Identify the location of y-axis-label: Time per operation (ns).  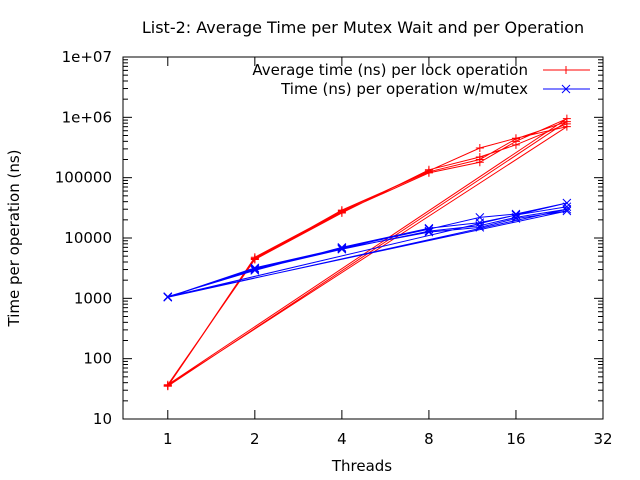
(14, 239).